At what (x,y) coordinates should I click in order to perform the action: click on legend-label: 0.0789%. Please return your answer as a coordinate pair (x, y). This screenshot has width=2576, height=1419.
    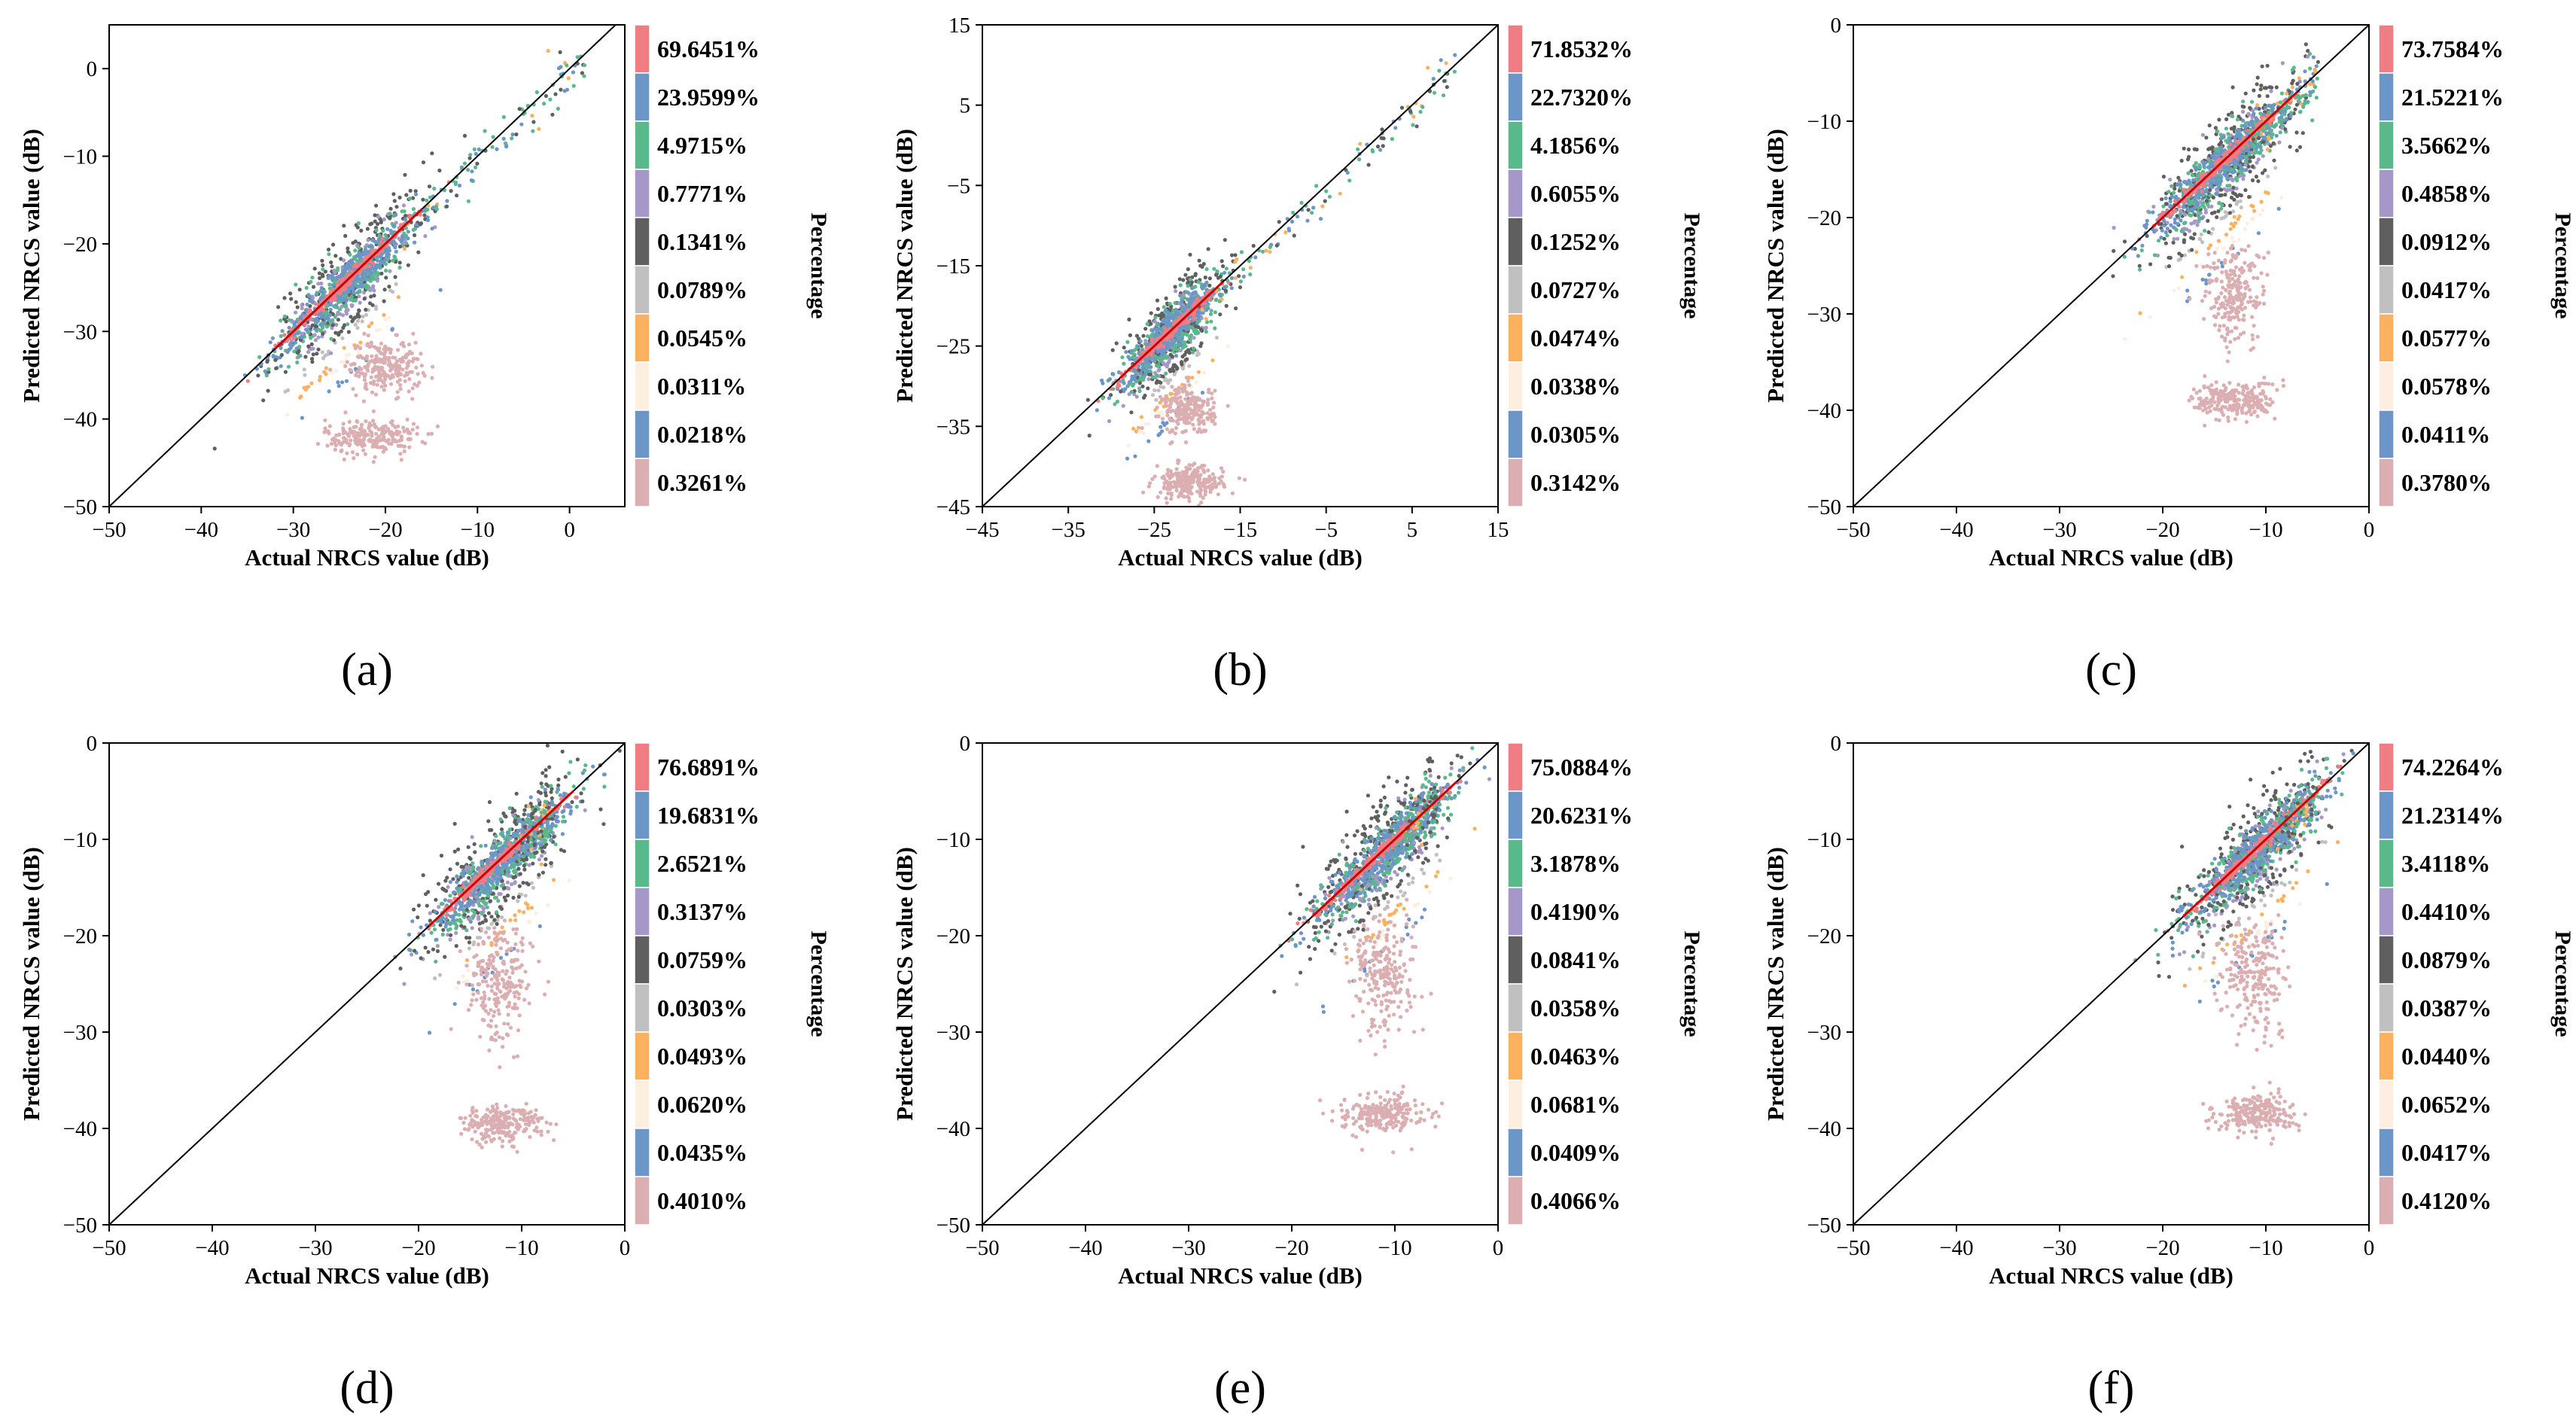
    Looking at the image, I should click on (703, 289).